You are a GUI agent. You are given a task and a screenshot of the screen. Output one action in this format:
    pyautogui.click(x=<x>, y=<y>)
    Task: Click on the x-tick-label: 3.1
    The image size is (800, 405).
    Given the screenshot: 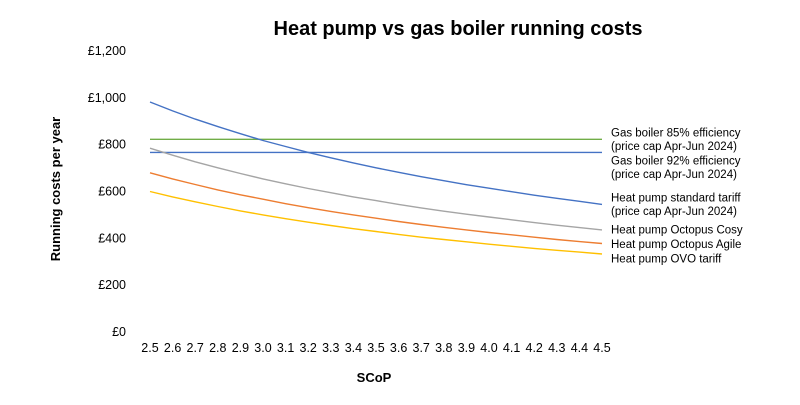 What is the action you would take?
    pyautogui.click(x=285, y=348)
    